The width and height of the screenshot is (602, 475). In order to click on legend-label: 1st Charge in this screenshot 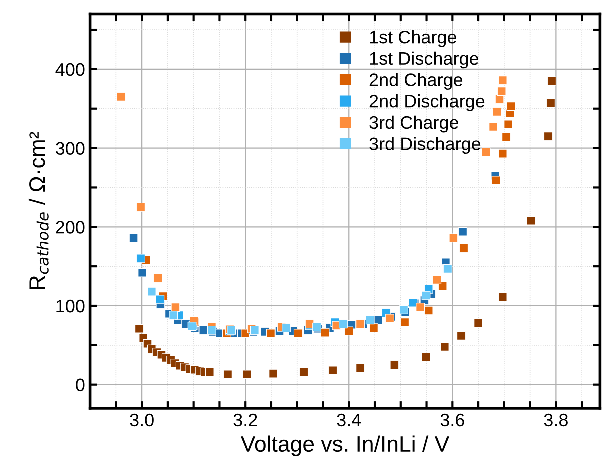, I will do `click(413, 39)`.